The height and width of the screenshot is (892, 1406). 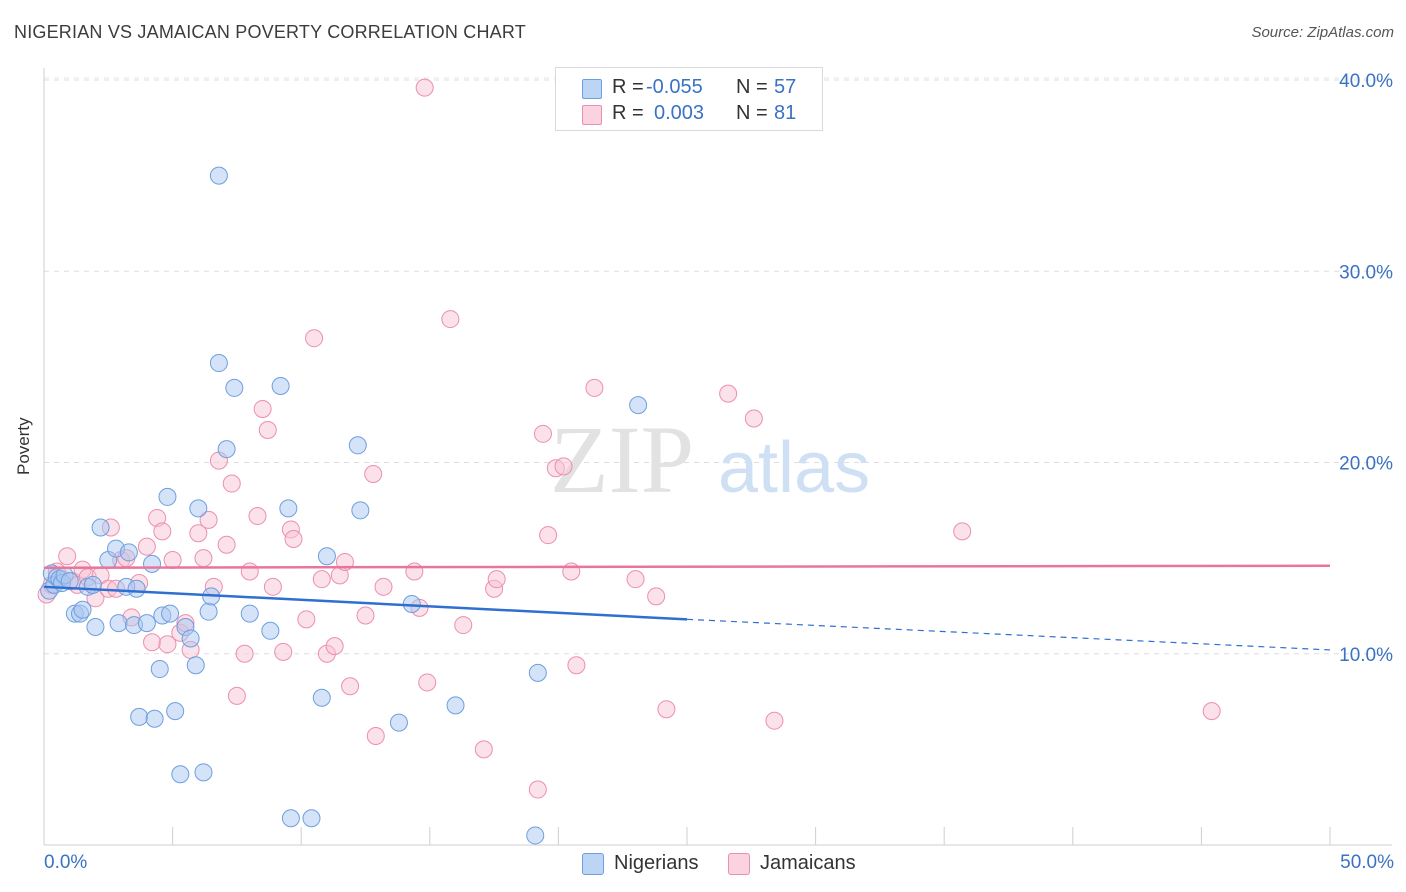 What do you see at coordinates (785, 113) in the screenshot?
I see `n-value: 81` at bounding box center [785, 113].